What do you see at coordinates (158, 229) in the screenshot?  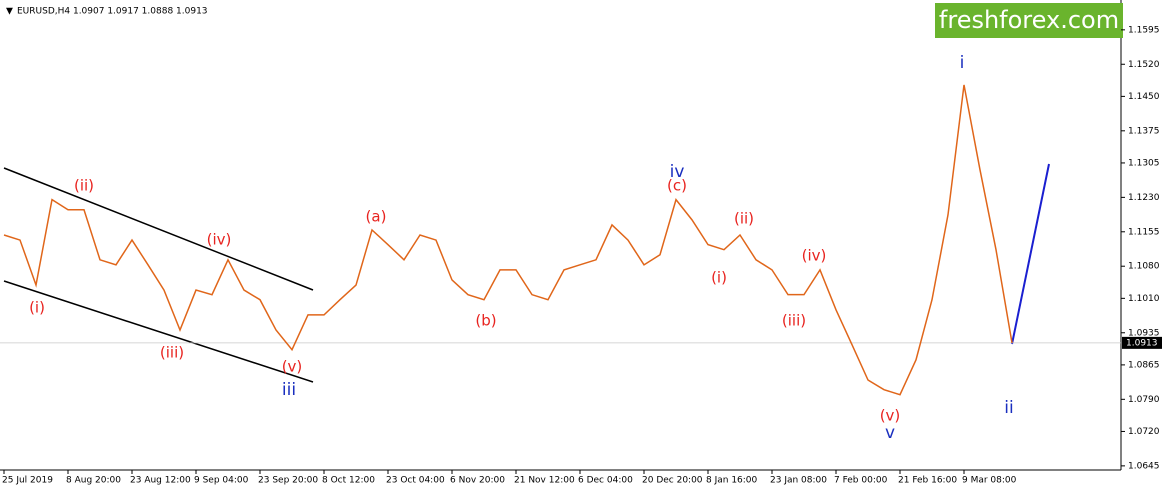 I see `channel-upper` at bounding box center [158, 229].